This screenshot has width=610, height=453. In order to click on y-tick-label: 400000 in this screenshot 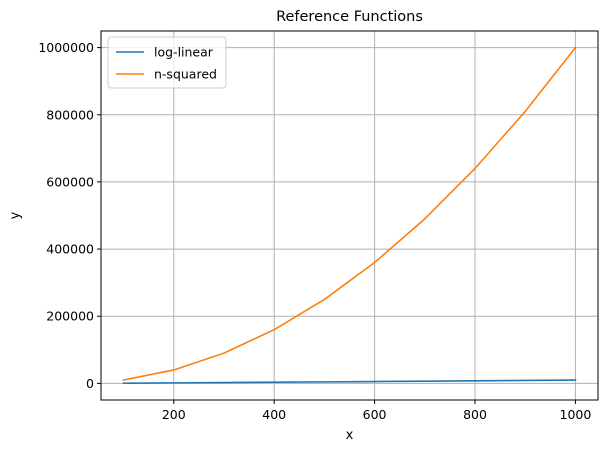, I will do `click(70, 249)`.